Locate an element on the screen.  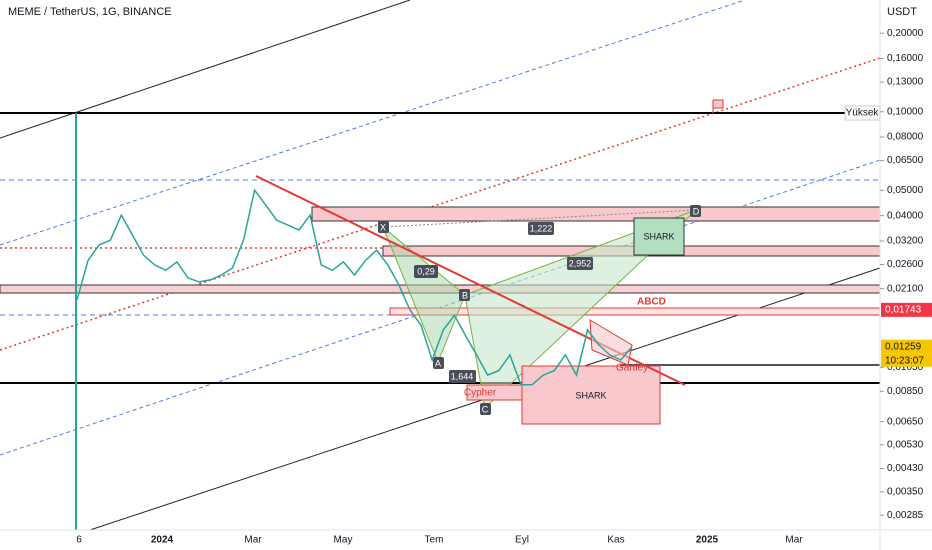
price-mark-label: 0,01743 is located at coordinates (903, 309).